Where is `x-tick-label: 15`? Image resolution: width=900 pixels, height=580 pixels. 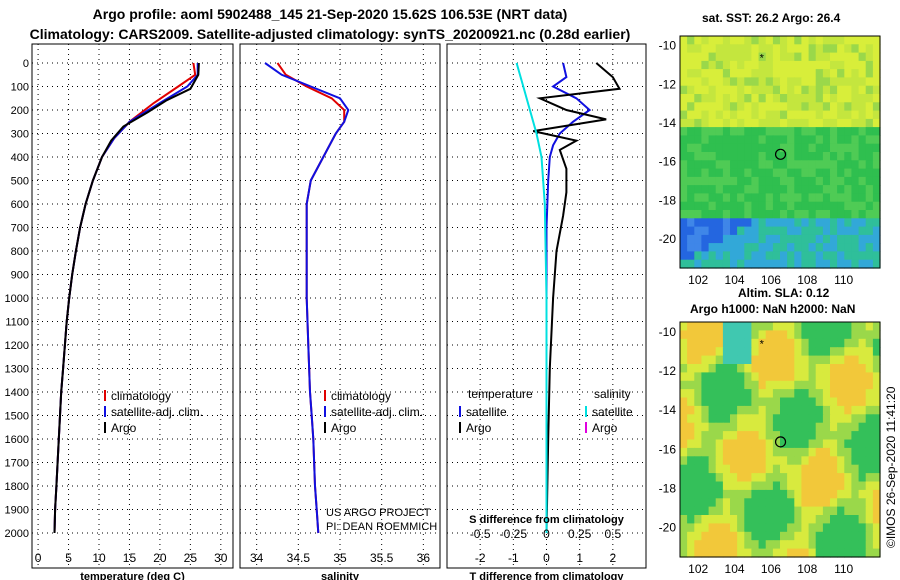 x-tick-label: 15 is located at coordinates (130, 558).